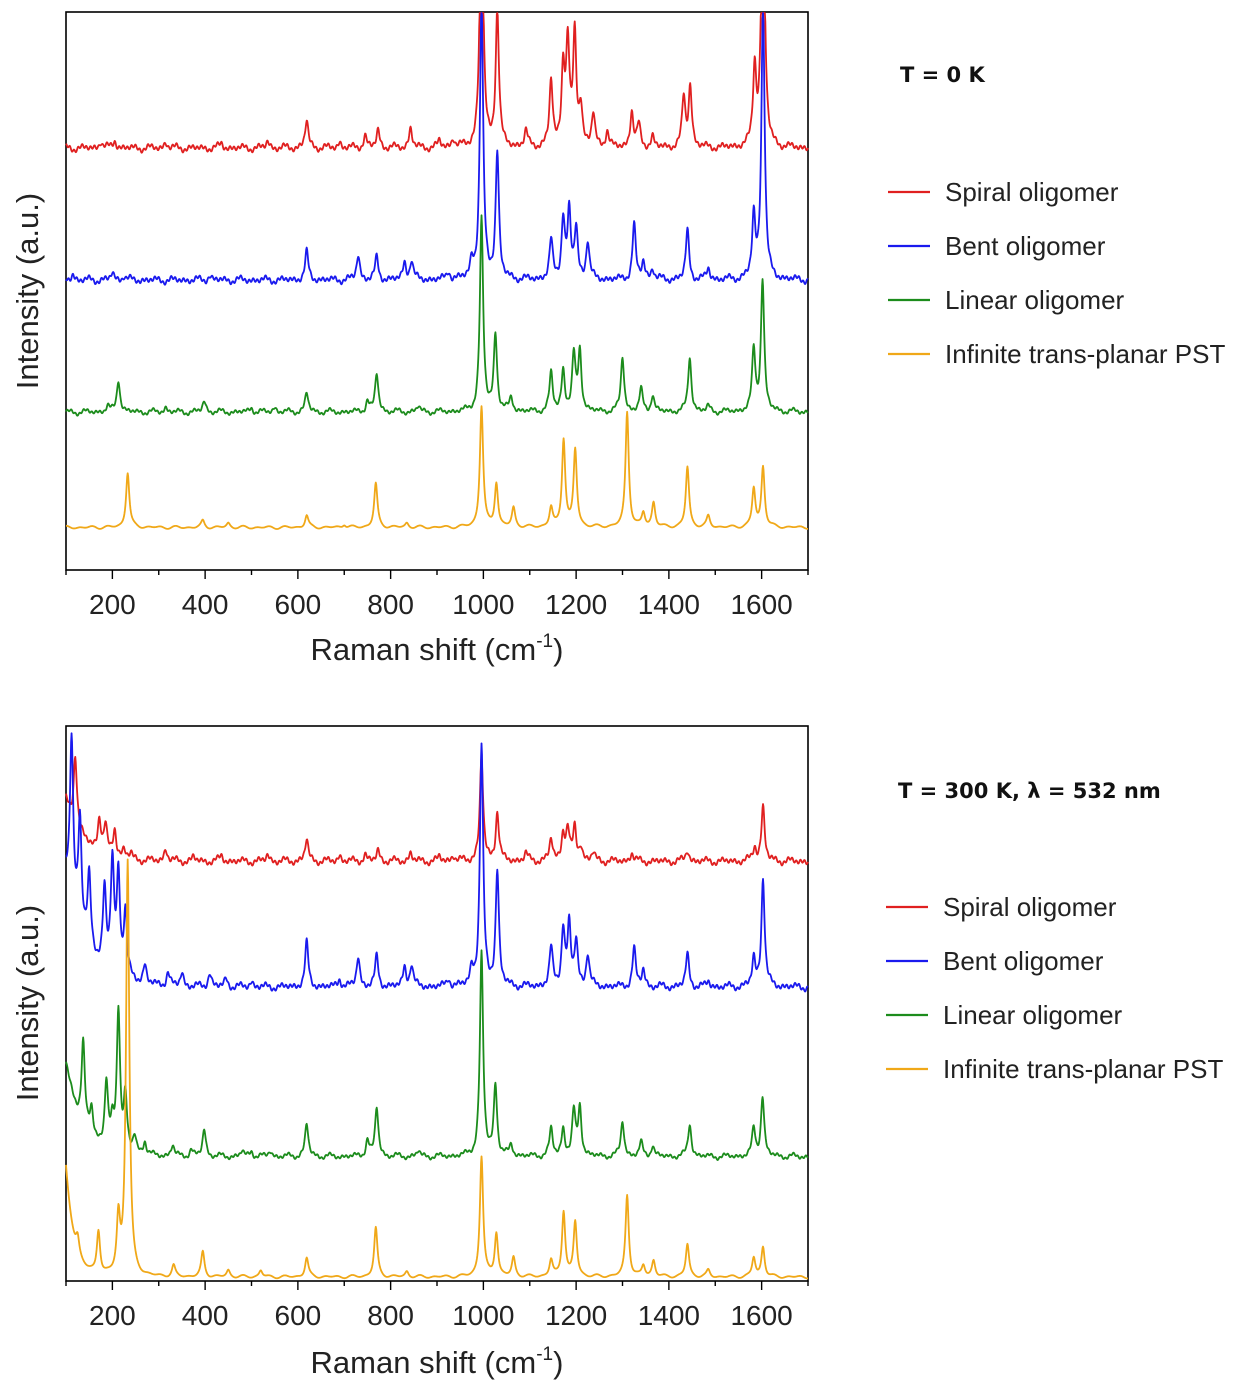  Describe the element at coordinates (437, 467) in the screenshot. I see `series-line-infinite-trans-planar-pst` at that location.